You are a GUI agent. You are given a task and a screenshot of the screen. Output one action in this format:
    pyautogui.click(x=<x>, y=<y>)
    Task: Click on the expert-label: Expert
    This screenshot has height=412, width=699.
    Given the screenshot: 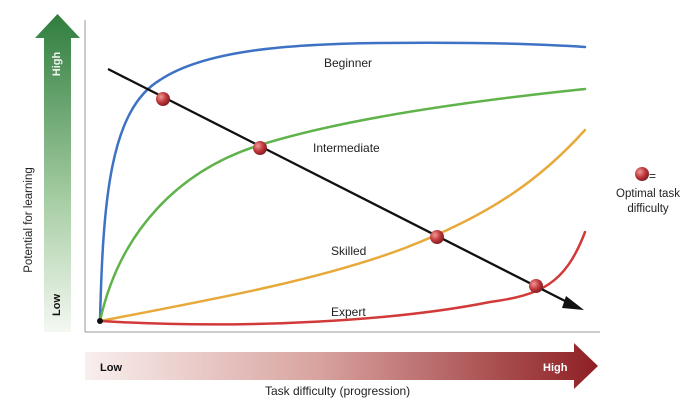 What is the action you would take?
    pyautogui.click(x=348, y=312)
    